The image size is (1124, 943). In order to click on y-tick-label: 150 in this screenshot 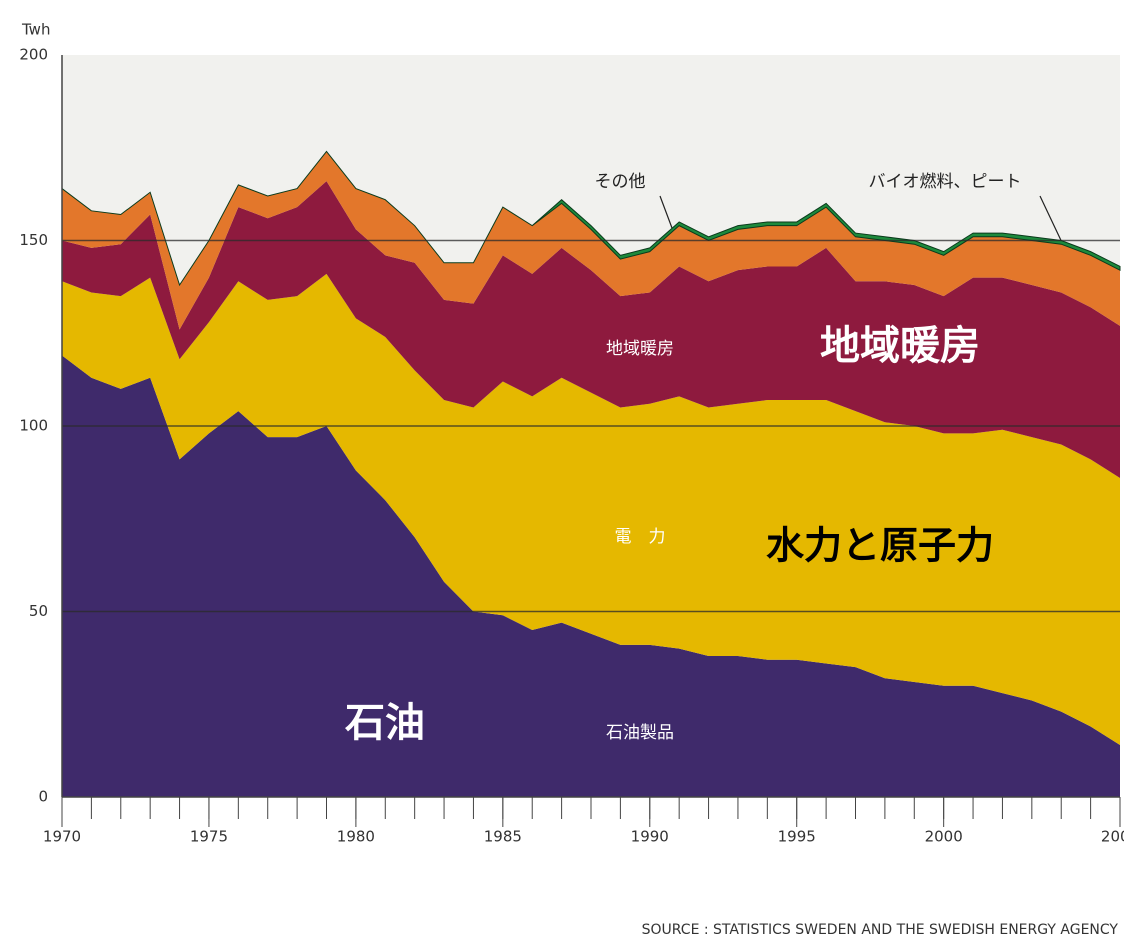, I will do `click(33, 240)`.